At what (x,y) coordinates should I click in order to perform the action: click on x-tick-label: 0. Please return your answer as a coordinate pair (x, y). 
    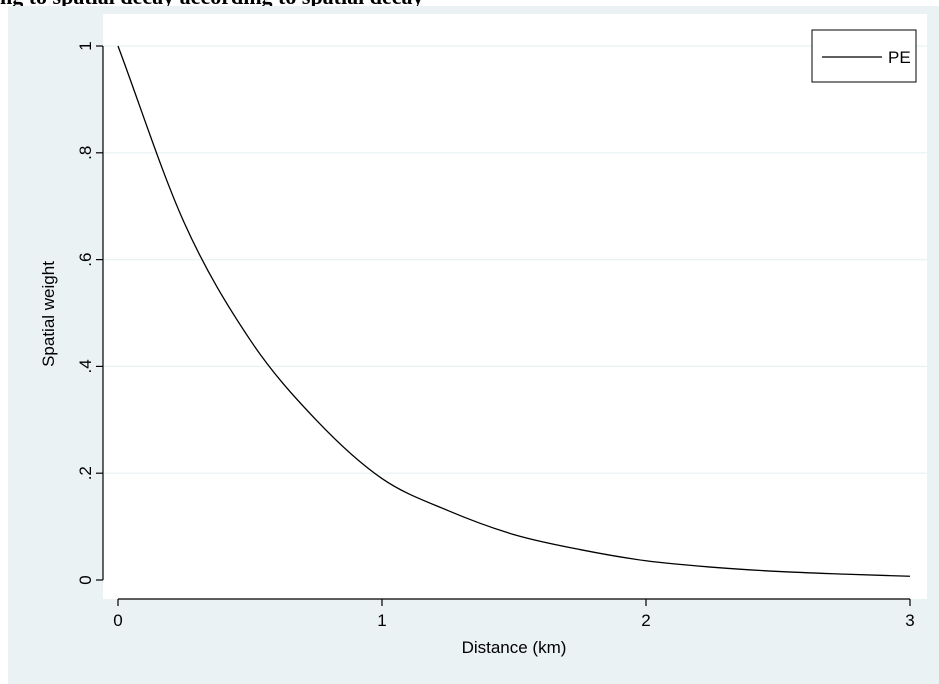
    Looking at the image, I should click on (117, 620).